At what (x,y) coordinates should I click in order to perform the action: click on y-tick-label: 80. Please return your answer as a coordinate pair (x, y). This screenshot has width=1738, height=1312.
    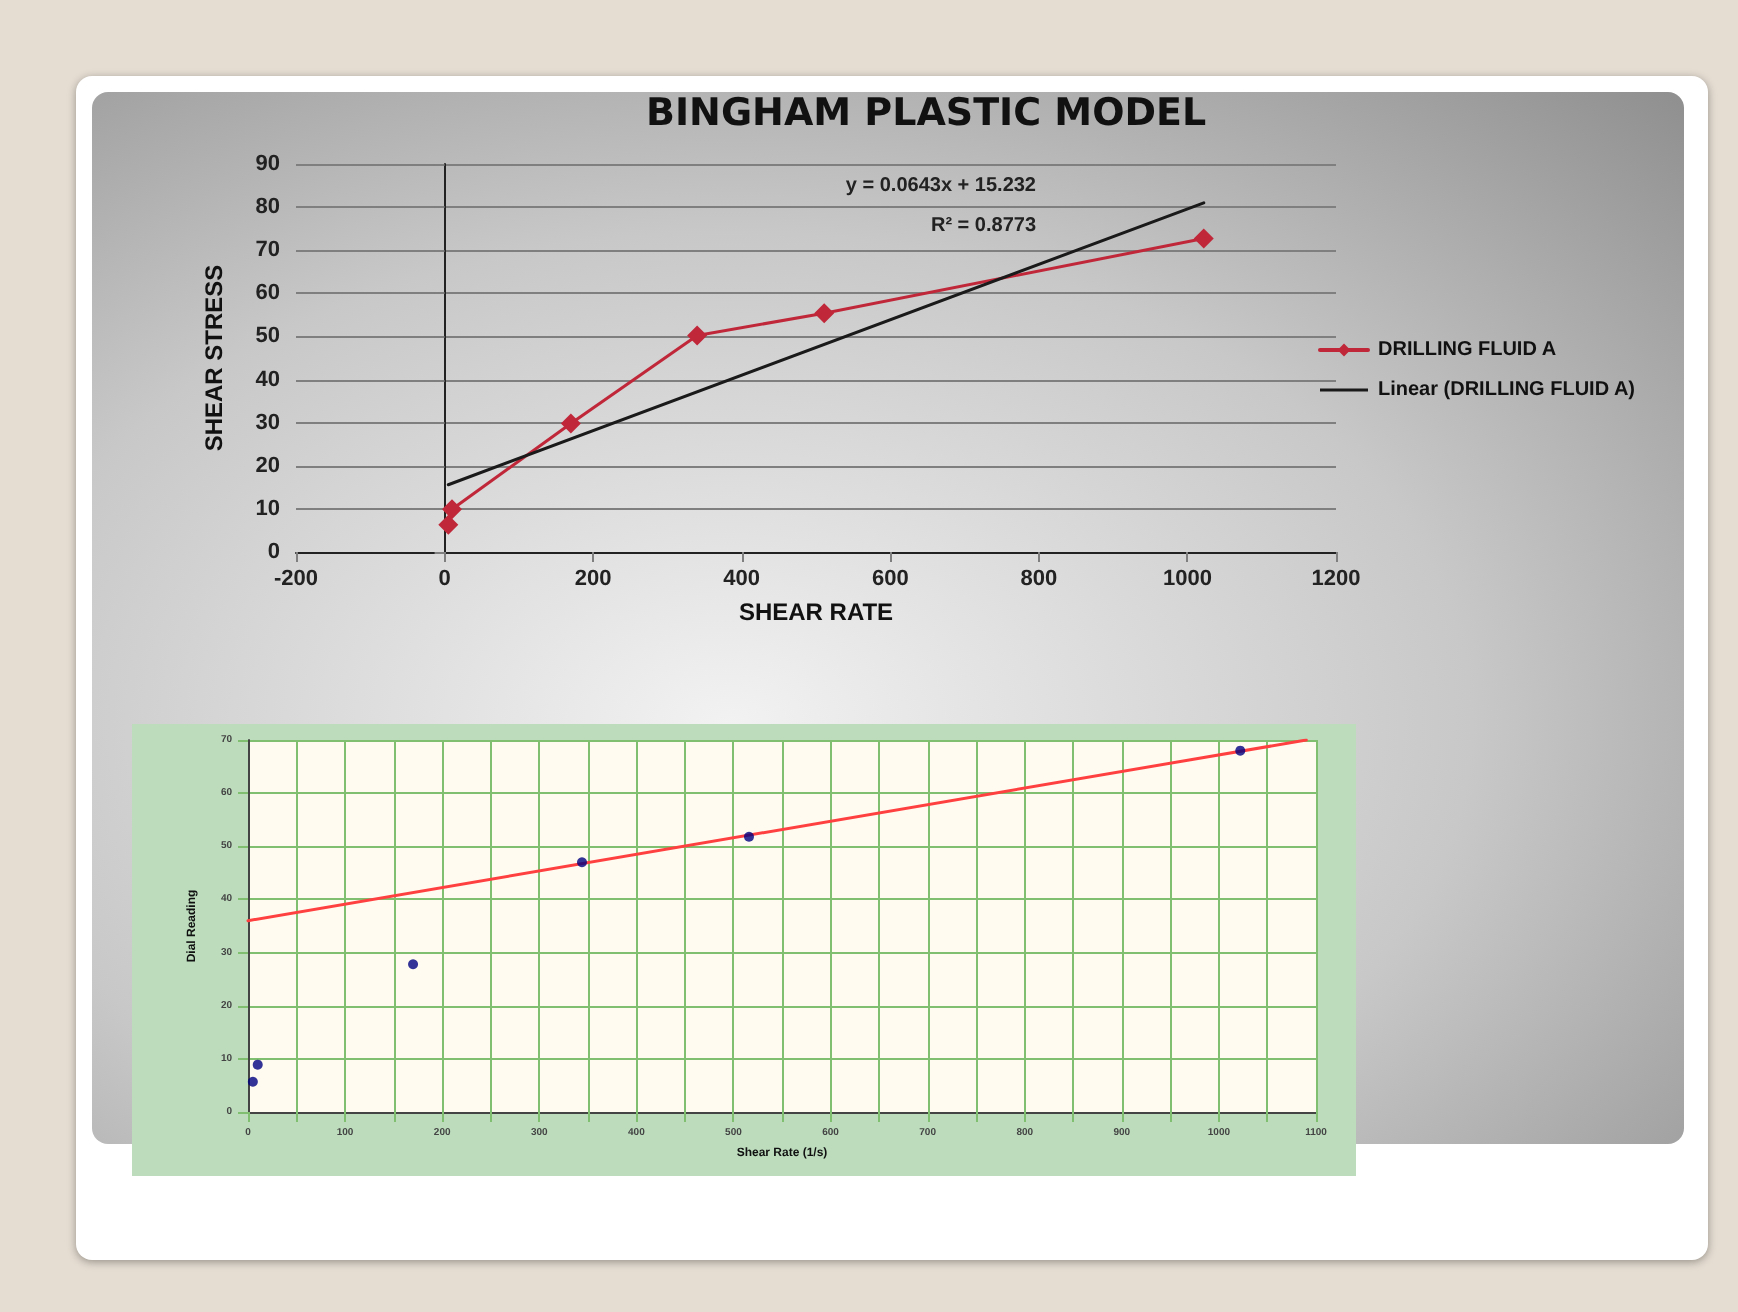
    Looking at the image, I should click on (267, 207).